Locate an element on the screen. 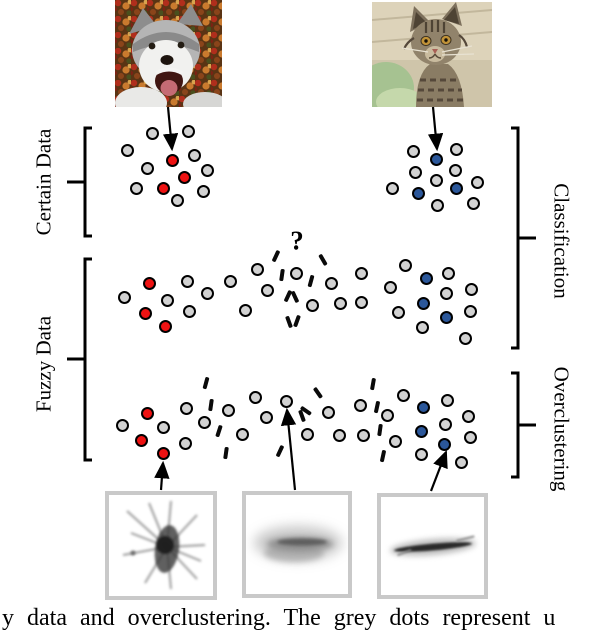 The height and width of the screenshot is (632, 608). tabby-cat-illustration is located at coordinates (432, 54).